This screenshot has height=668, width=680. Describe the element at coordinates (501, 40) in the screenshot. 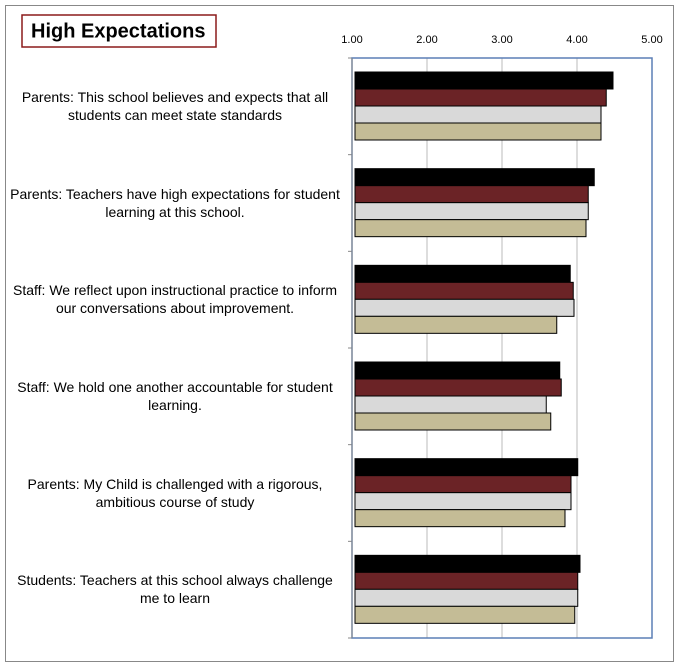

I see `x-tick-label: 3.00` at that location.